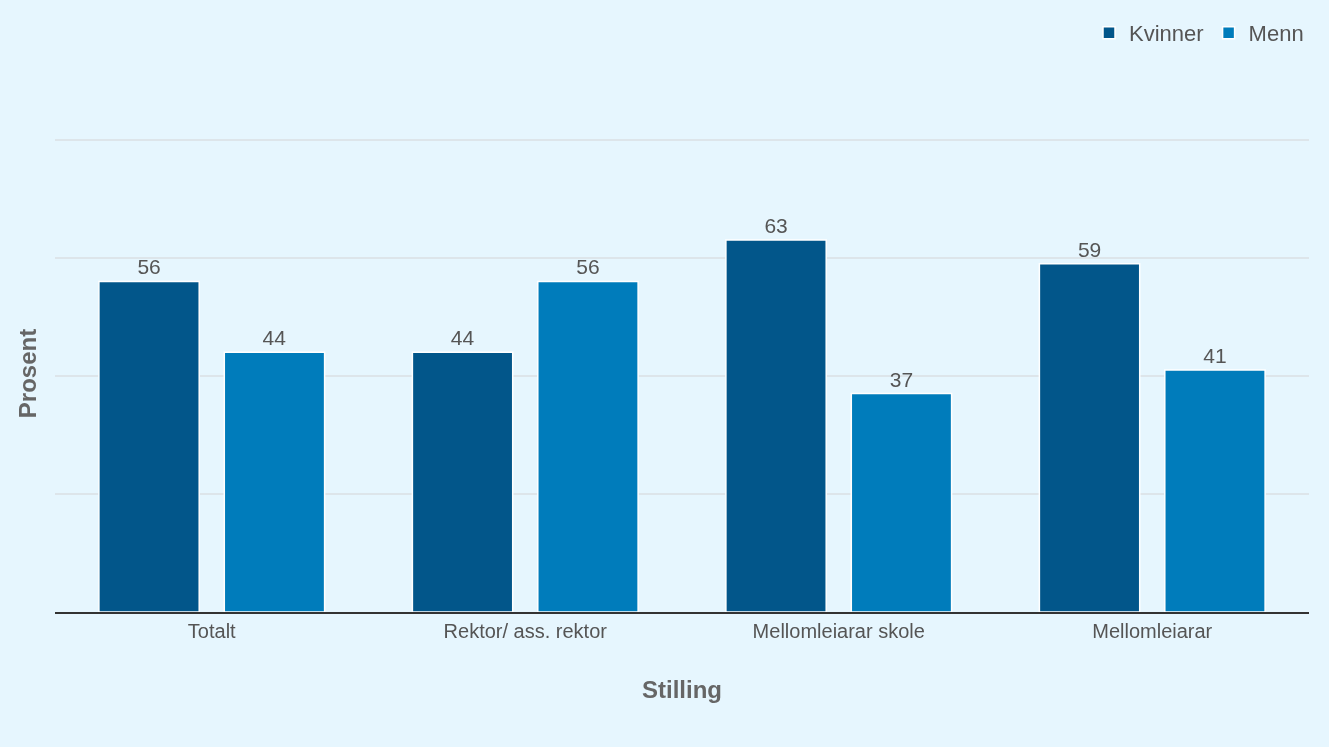 This screenshot has height=747, width=1329. What do you see at coordinates (1152, 630) in the screenshot?
I see `x-tick-label: Mellomleiarar` at bounding box center [1152, 630].